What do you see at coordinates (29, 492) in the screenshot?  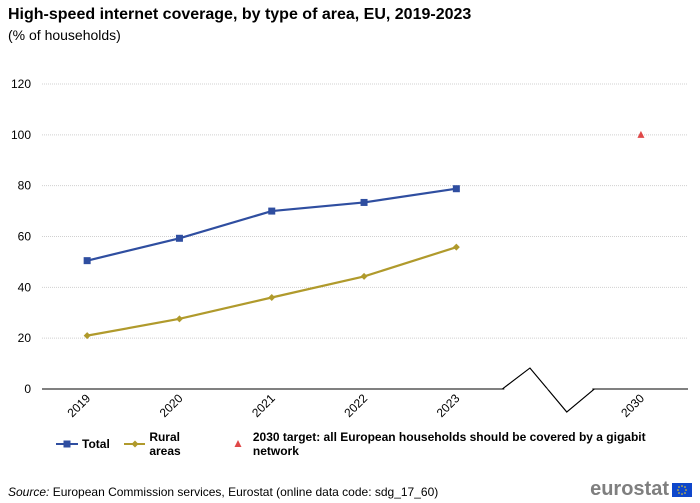 I see `source-label: Source:` at bounding box center [29, 492].